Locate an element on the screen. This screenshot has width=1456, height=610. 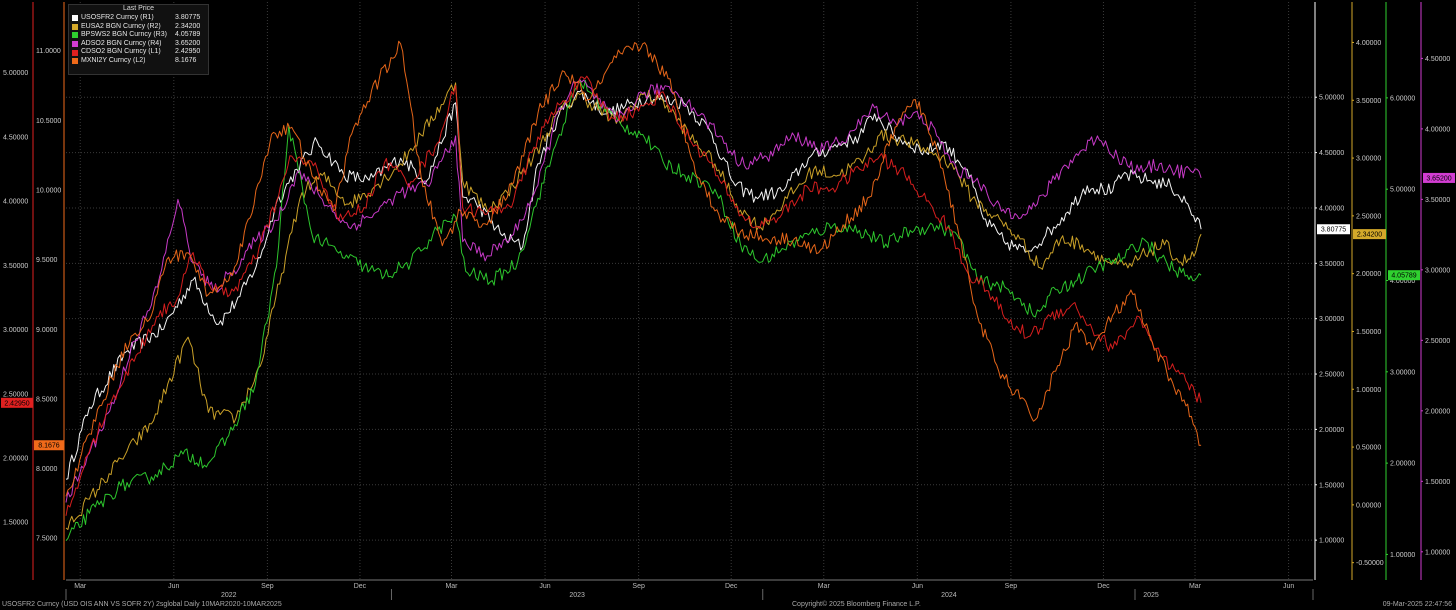
last-label-R1-bg is located at coordinates (1333, 229).